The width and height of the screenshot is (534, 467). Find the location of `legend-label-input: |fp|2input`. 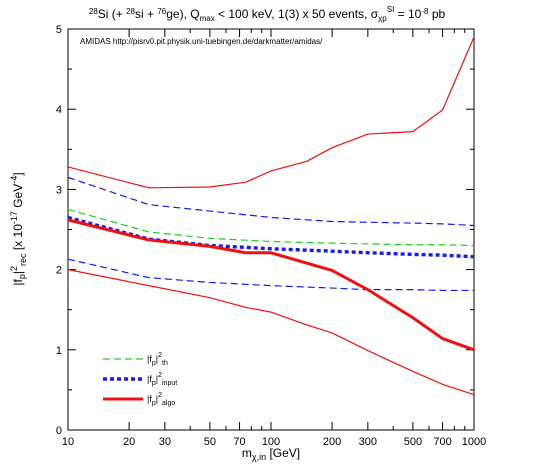

legend-label-input: |fp|2input is located at coordinates (162, 379).